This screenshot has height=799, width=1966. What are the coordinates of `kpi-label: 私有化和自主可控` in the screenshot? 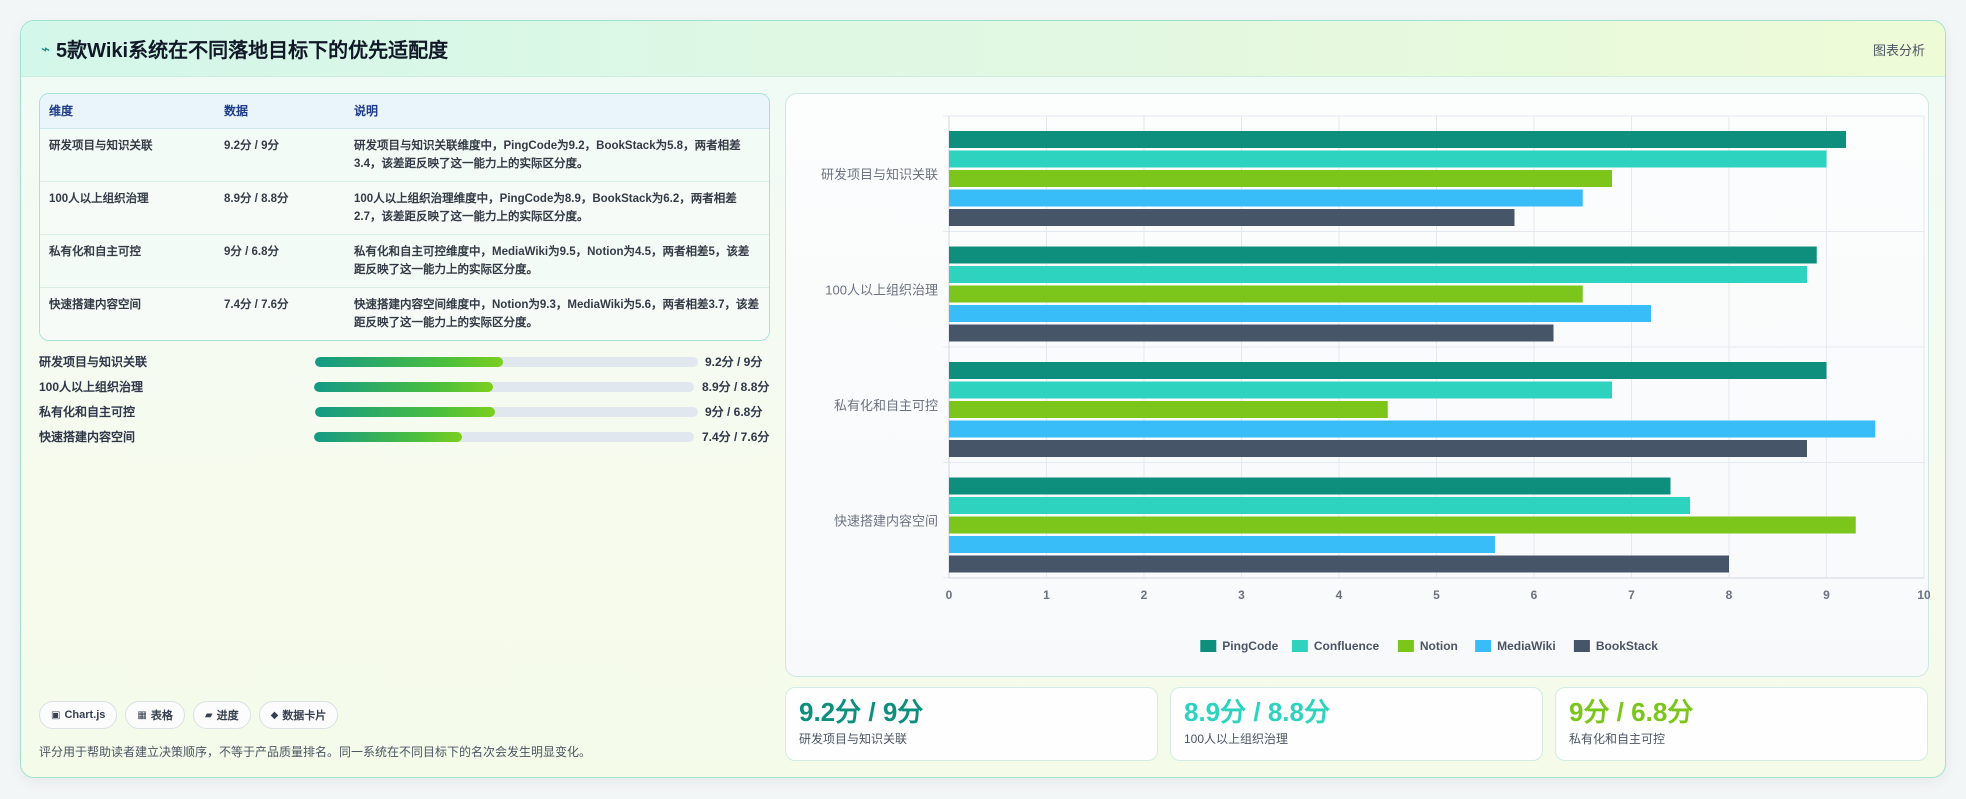 It's located at (1617, 739).